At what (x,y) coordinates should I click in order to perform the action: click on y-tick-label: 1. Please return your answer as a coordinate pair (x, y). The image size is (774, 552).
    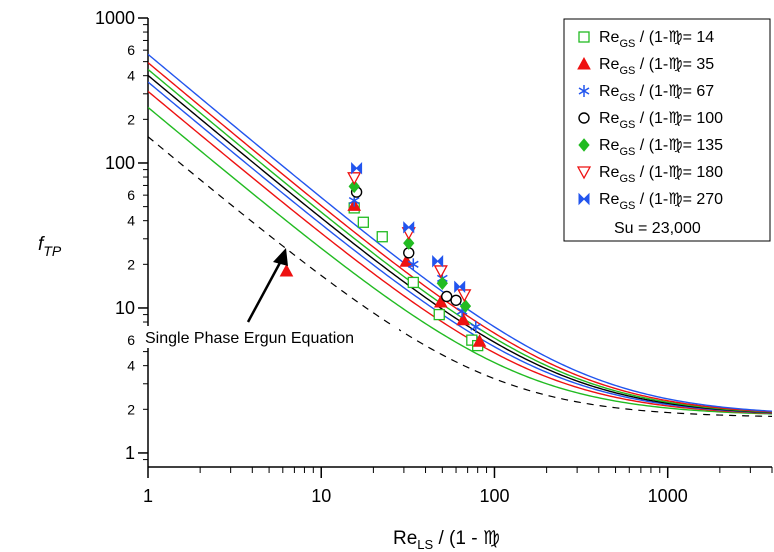
    Looking at the image, I should click on (130, 453).